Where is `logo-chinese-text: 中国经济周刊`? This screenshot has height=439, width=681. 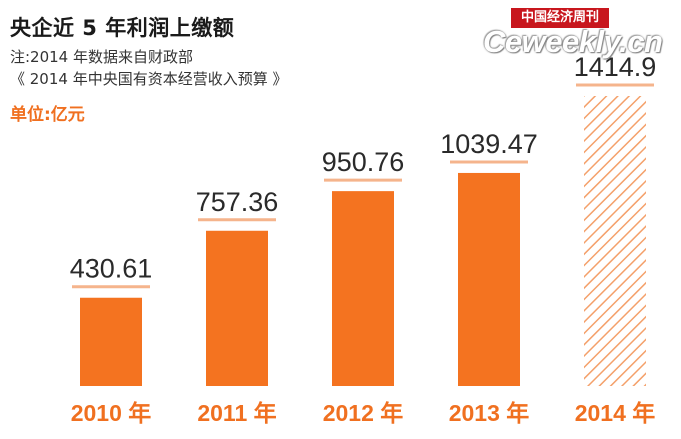 logo-chinese-text: 中国经济周刊 is located at coordinates (560, 18).